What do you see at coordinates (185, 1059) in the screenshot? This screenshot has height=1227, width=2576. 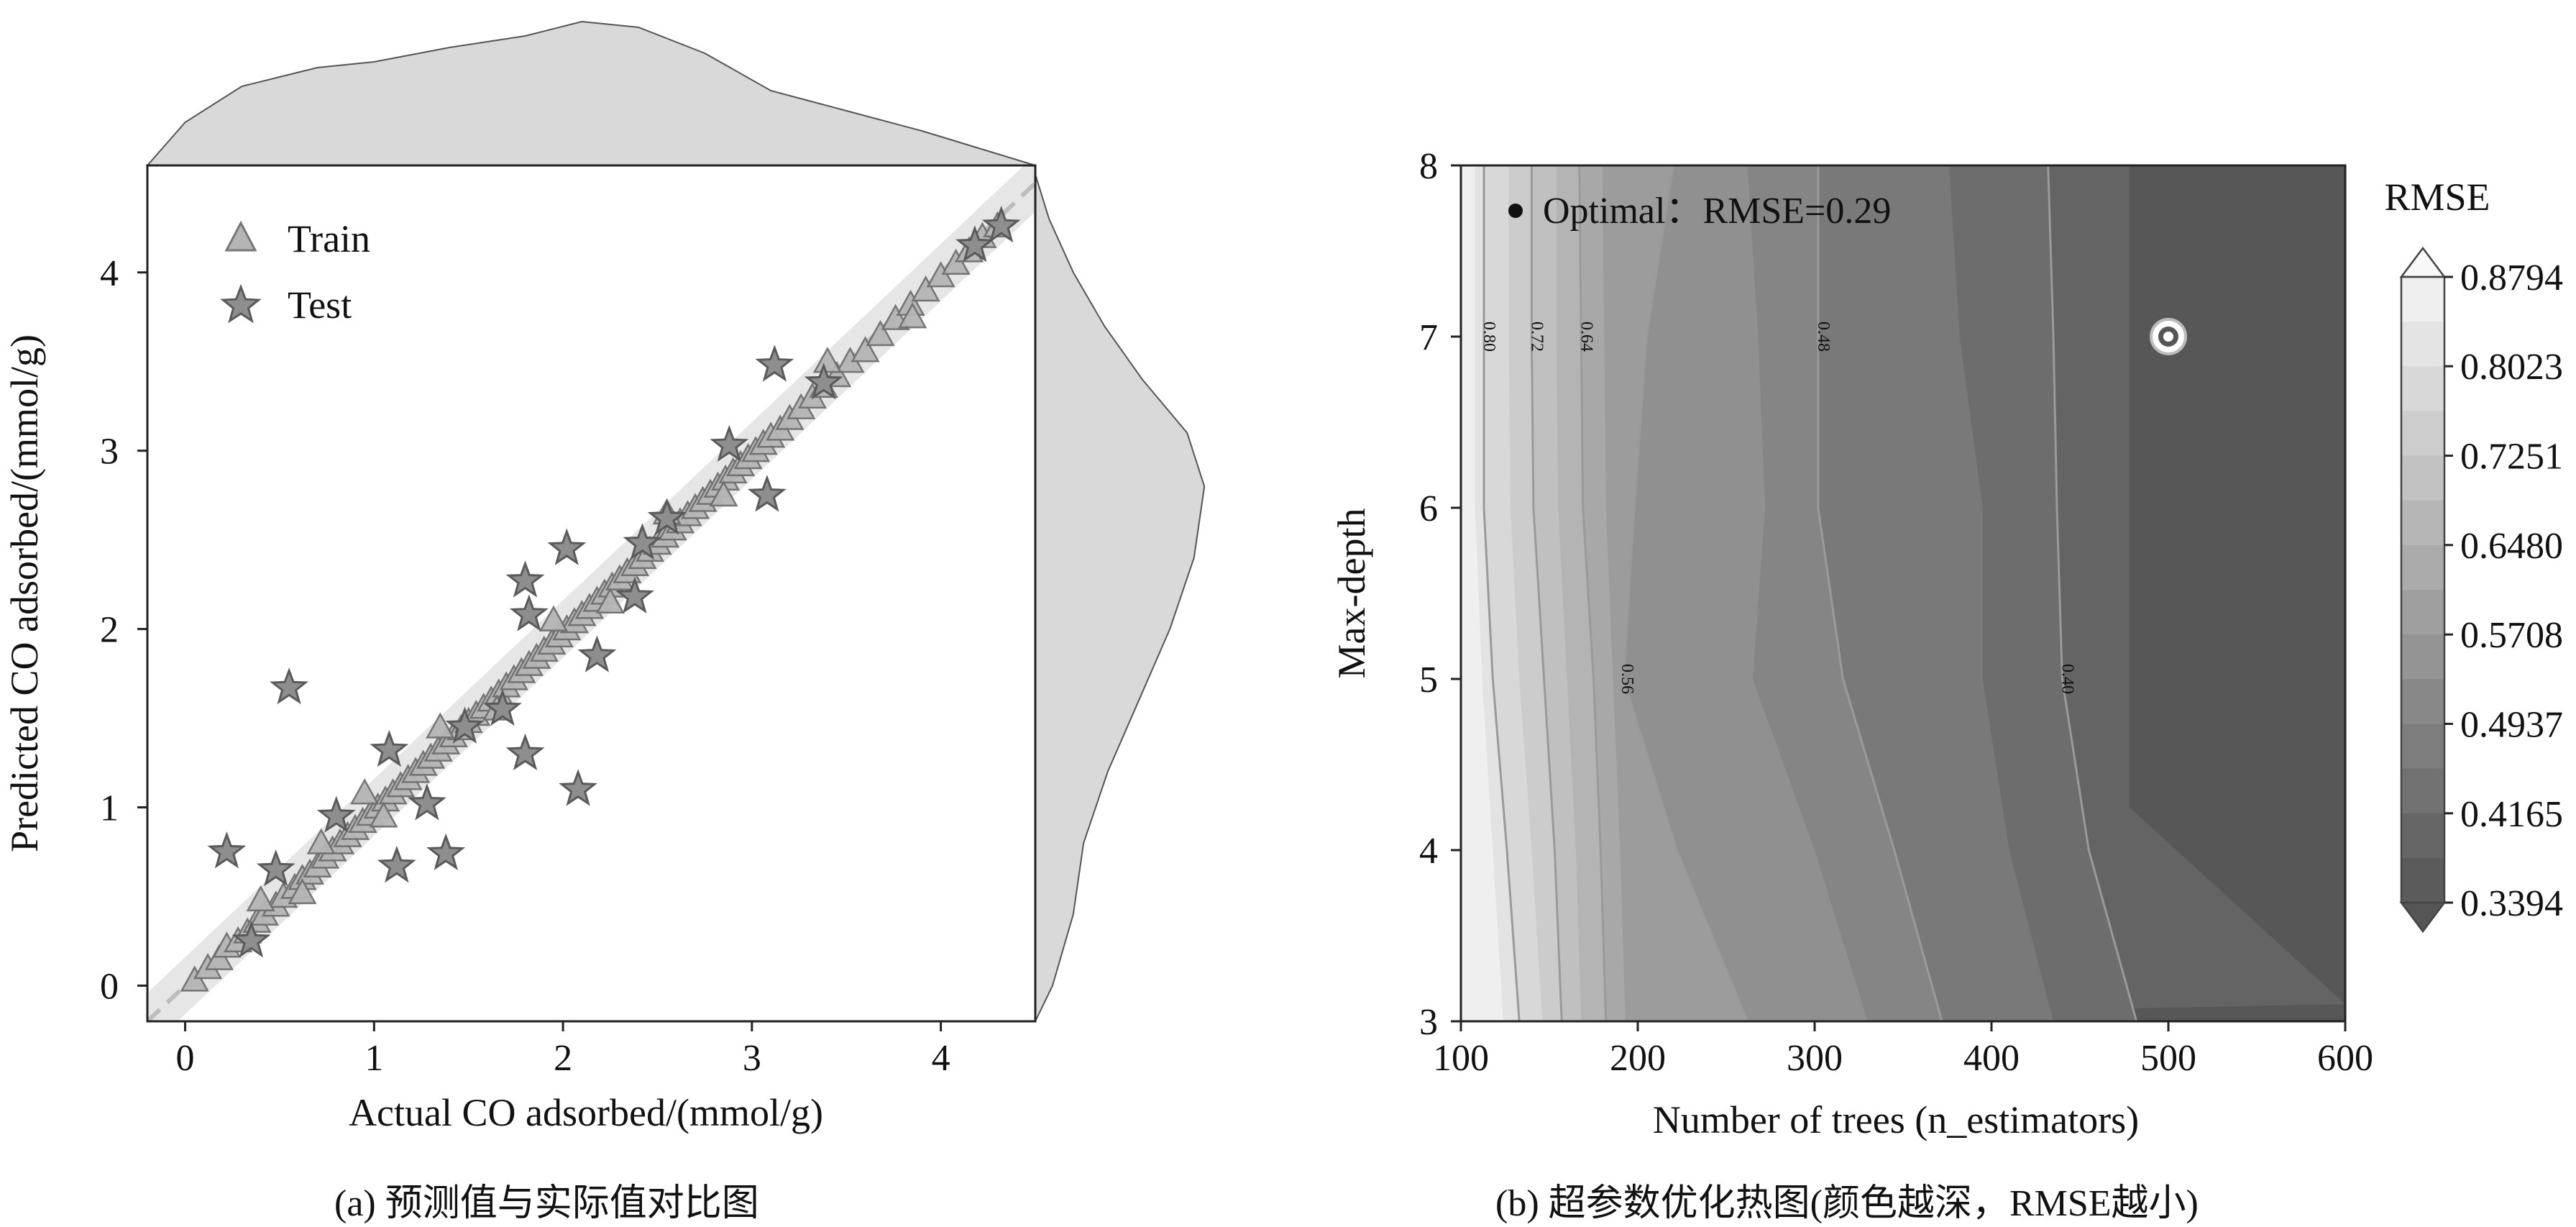 I see `x-tick-label: 0` at bounding box center [185, 1059].